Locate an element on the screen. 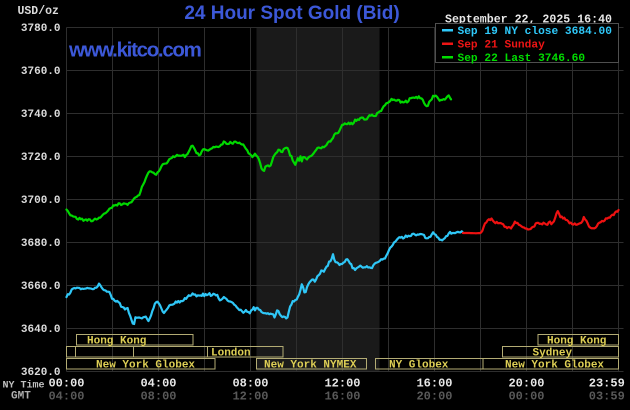  svg-text: www.kitco.com is located at coordinates (134, 50).